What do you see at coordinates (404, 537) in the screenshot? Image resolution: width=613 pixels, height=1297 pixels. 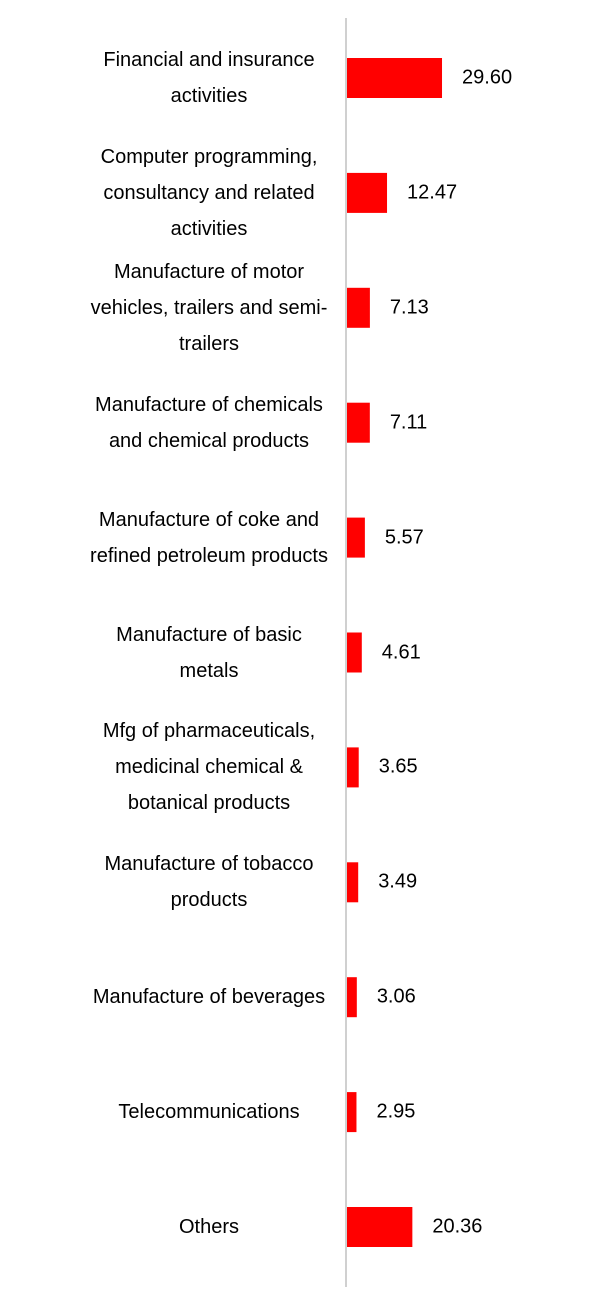 I see `value-label: 5.57` at bounding box center [404, 537].